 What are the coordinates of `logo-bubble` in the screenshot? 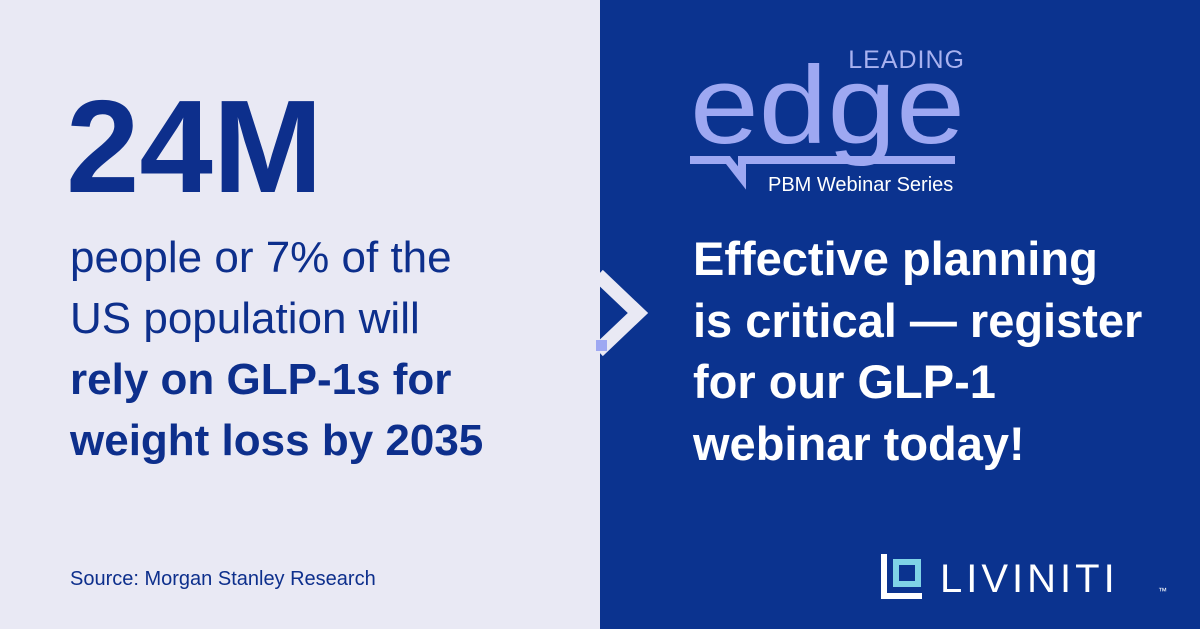 It's located at (822, 173).